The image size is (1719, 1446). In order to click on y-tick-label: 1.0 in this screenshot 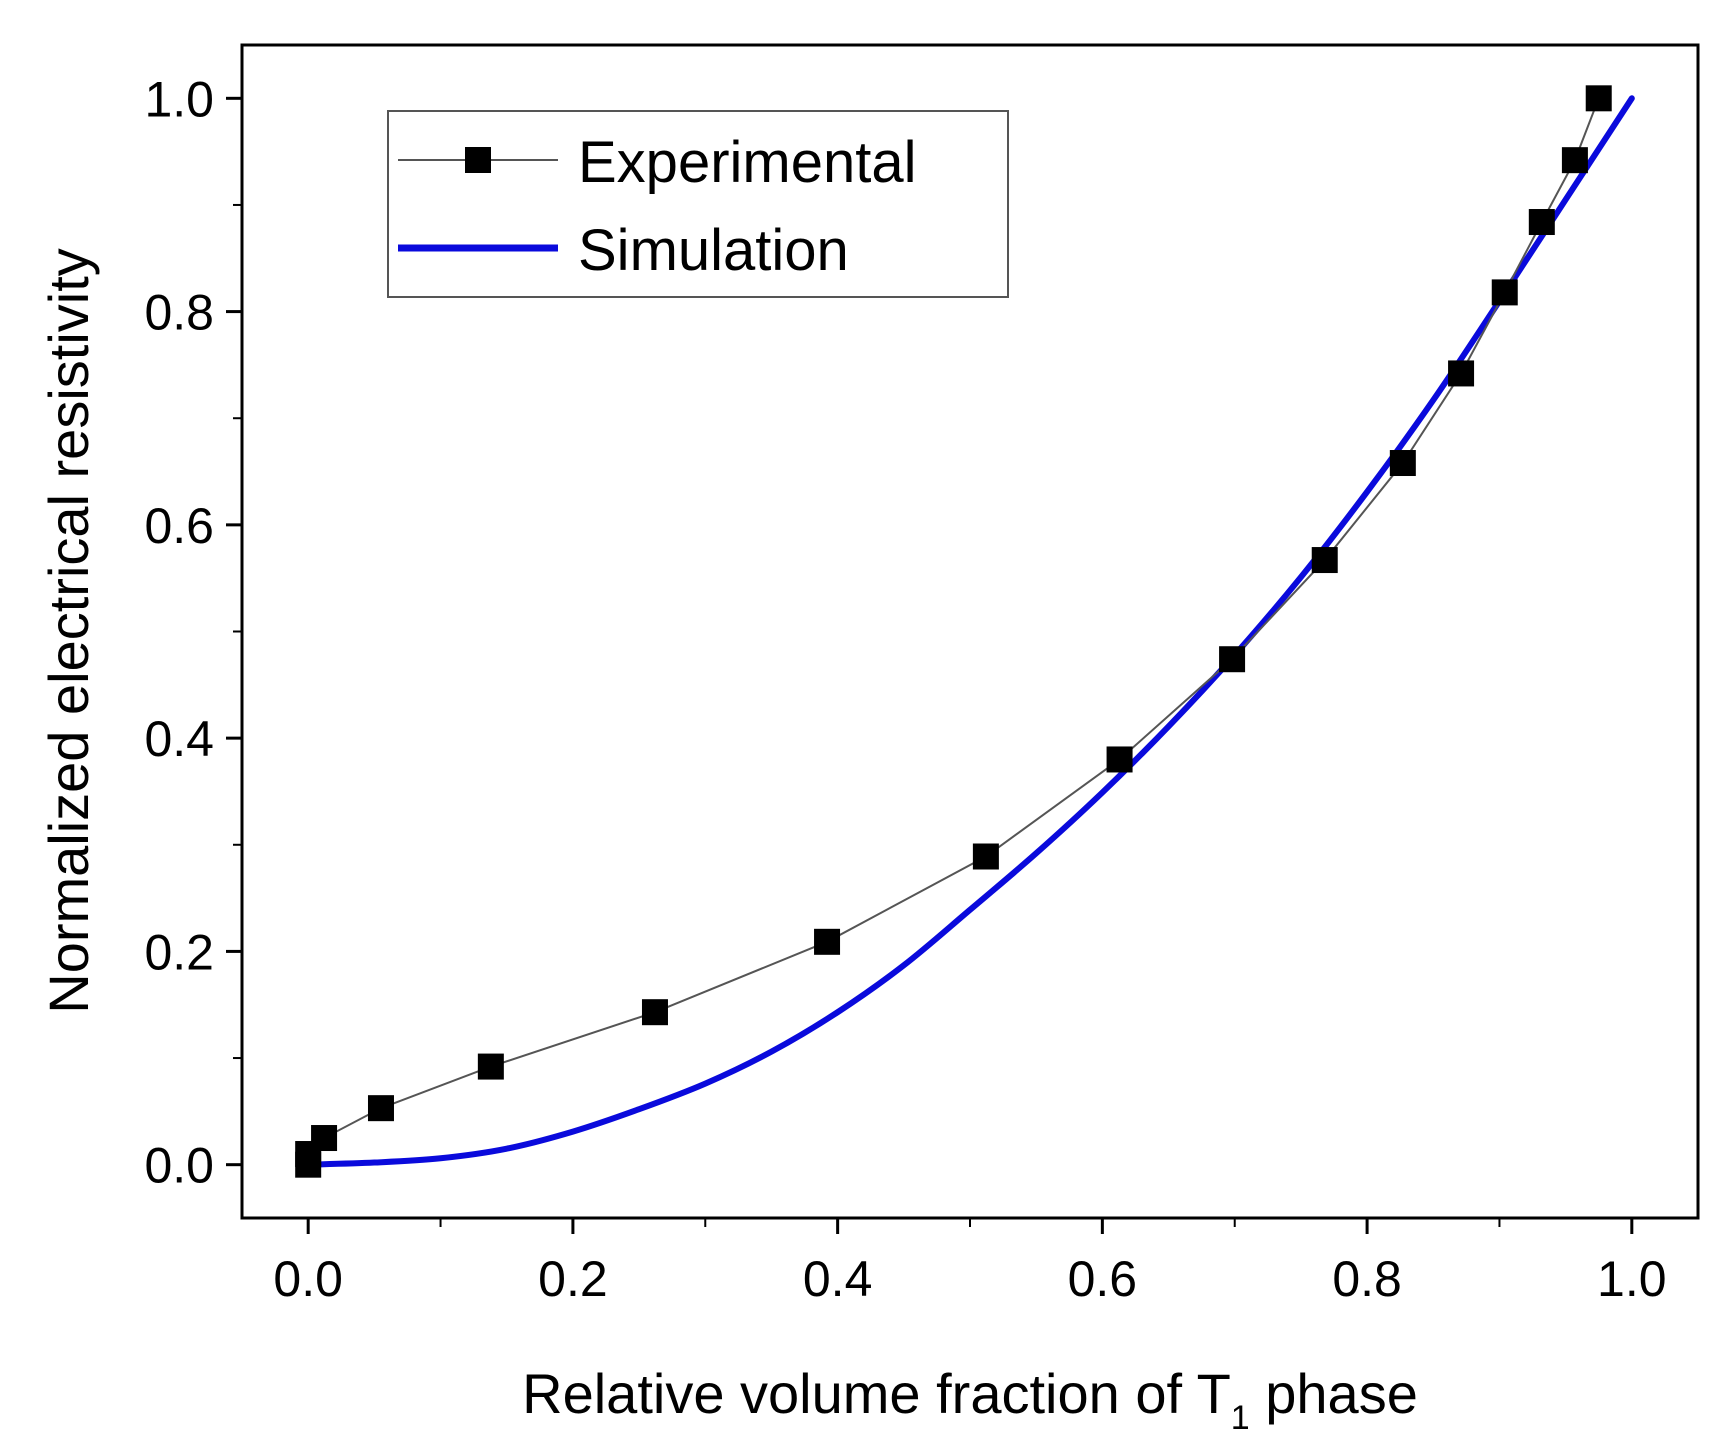, I will do `click(179, 99)`.